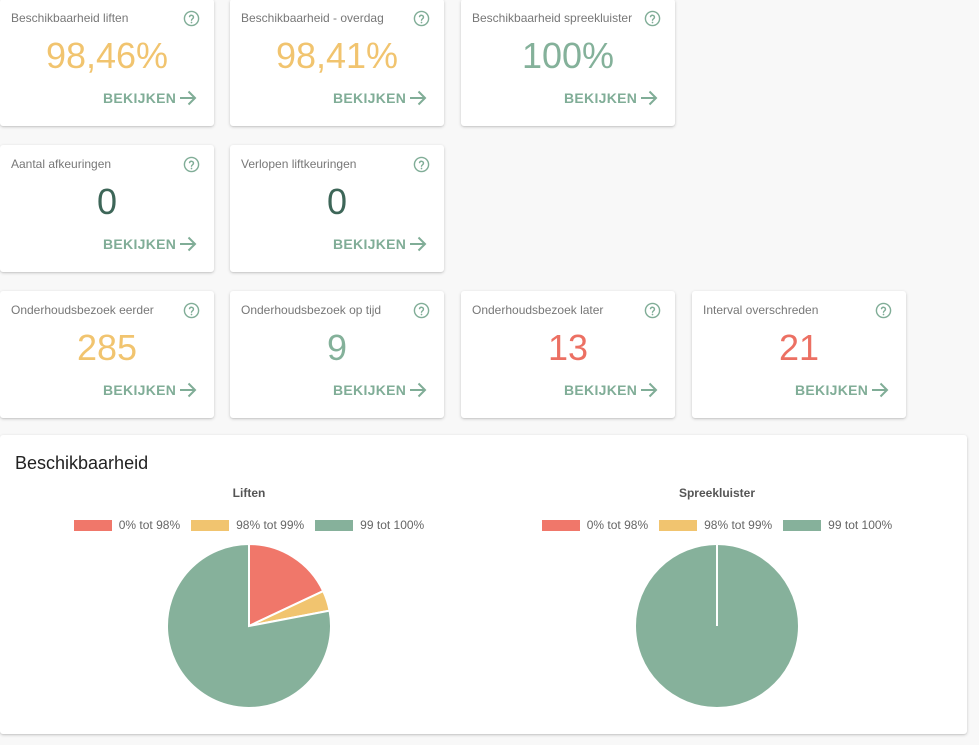 Image resolution: width=979 pixels, height=745 pixels. I want to click on card-value: 13, so click(568, 347).